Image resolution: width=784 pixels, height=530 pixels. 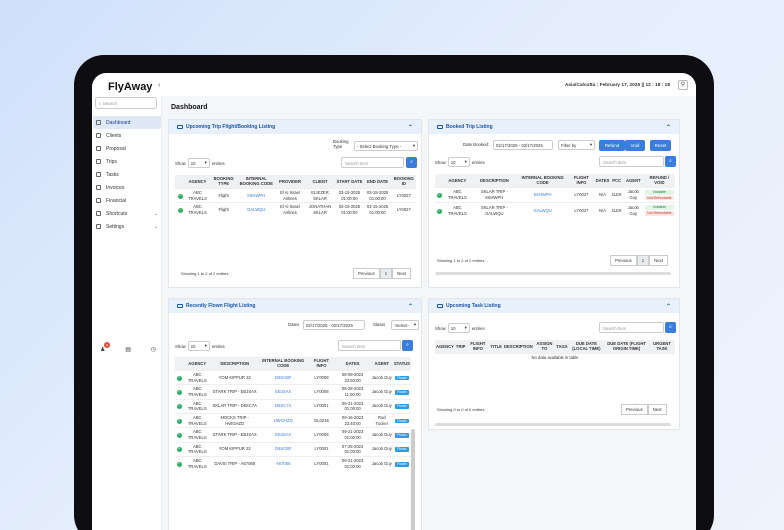 I want to click on sidebar-search-input: ⌕ Search, so click(x=126, y=103).